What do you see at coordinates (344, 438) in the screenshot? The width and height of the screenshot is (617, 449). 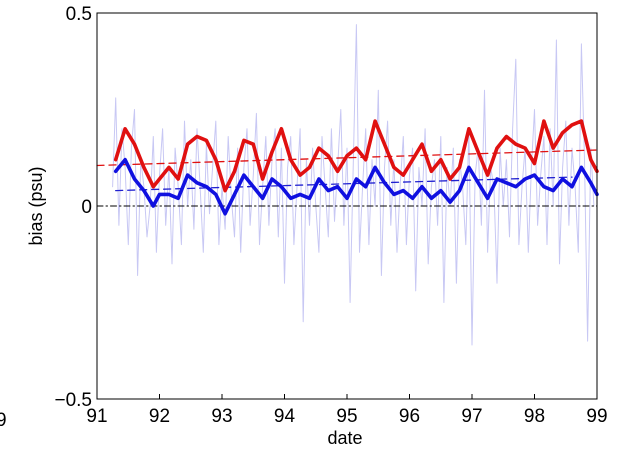 I see `x-axis-label: date` at bounding box center [344, 438].